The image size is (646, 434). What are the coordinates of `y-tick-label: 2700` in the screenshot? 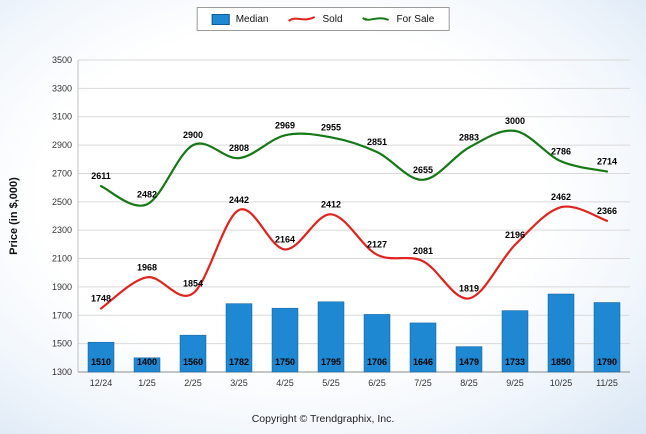 It's located at (62, 173).